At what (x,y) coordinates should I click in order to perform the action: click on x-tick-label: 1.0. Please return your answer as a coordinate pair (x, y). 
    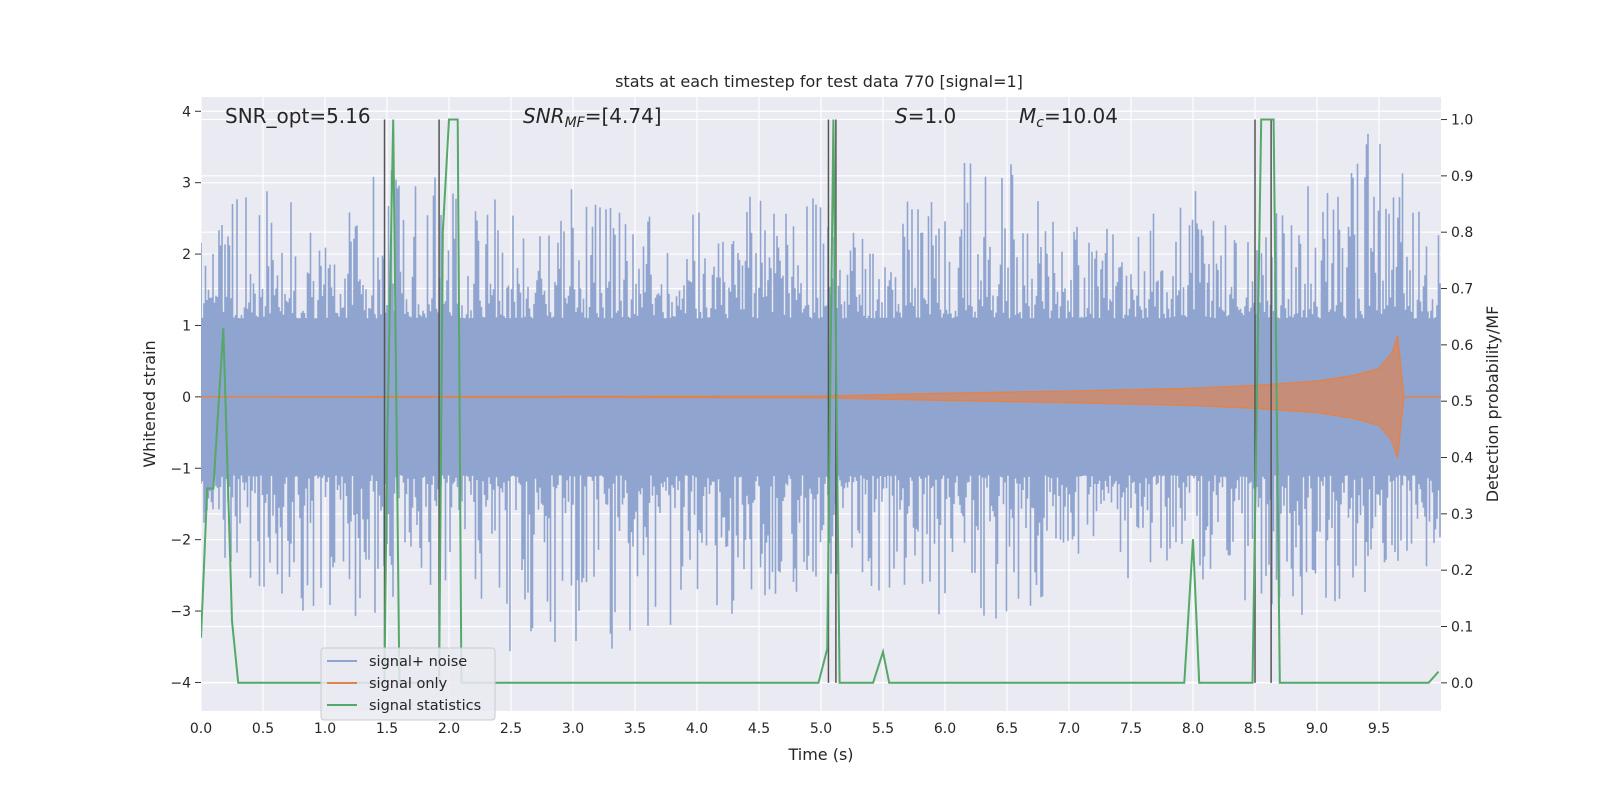
    Looking at the image, I should click on (325, 729).